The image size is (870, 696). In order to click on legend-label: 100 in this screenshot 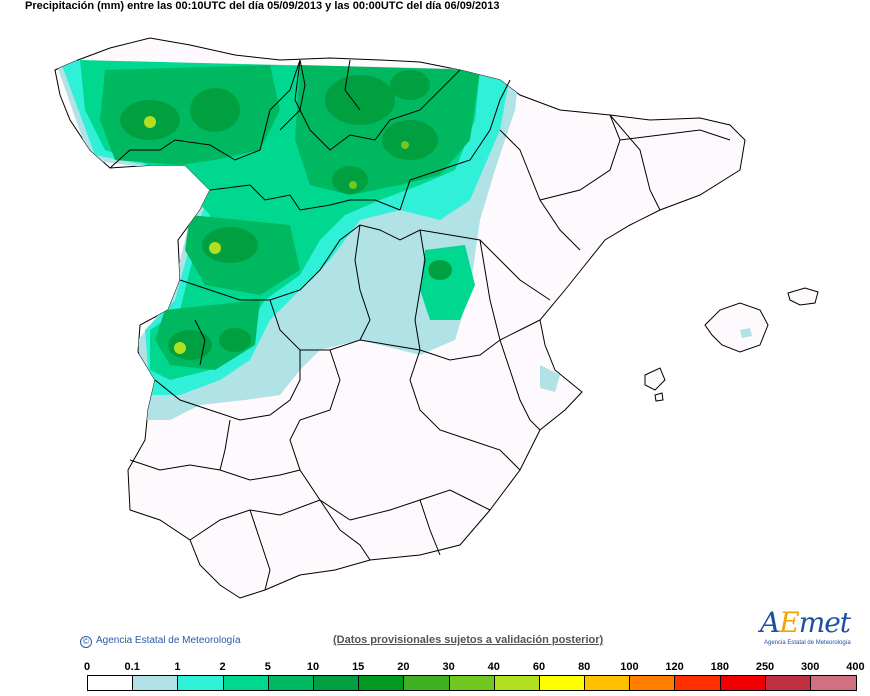, I will do `click(629, 667)`.